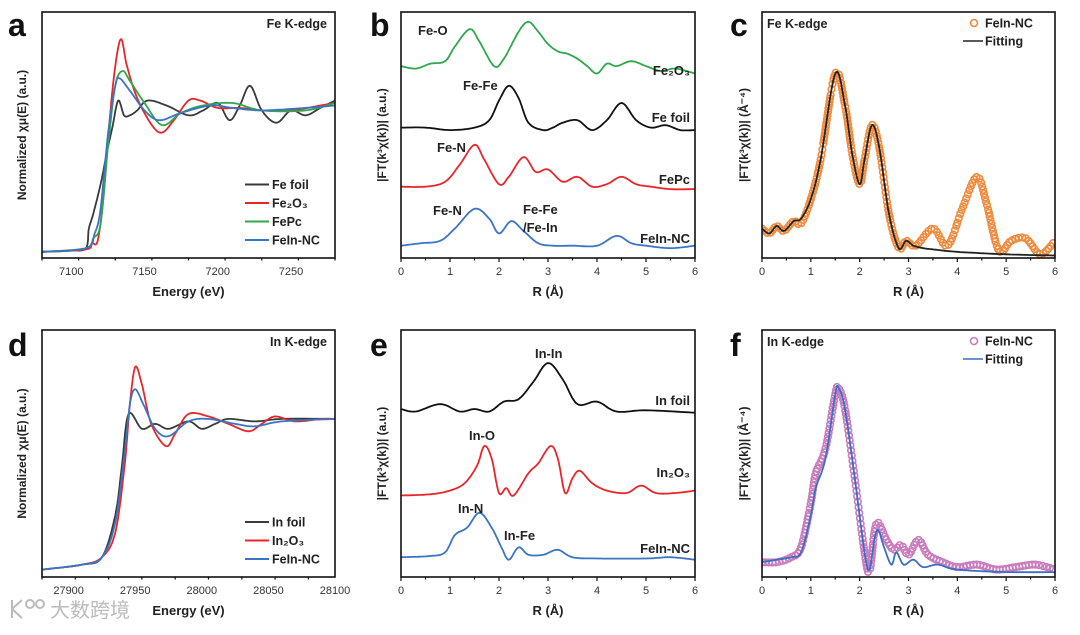  I want to click on x-tick-label: 1, so click(811, 591).